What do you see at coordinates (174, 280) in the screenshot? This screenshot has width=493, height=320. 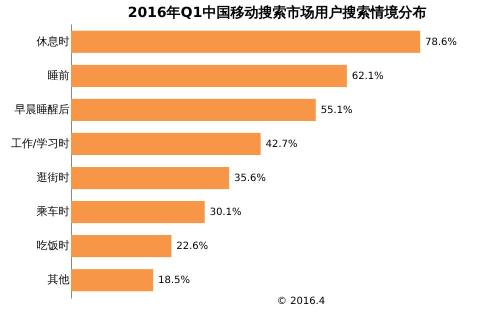 I see `data-label: 18.5%` at bounding box center [174, 280].